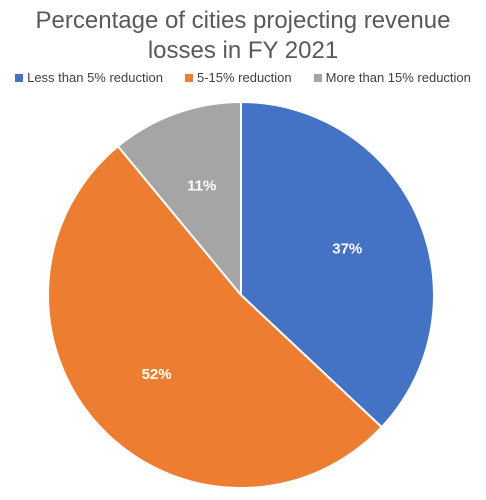 The height and width of the screenshot is (500, 486). Describe the element at coordinates (243, 50) in the screenshot. I see `chart-title-line-2: losses in FY 2021` at that location.